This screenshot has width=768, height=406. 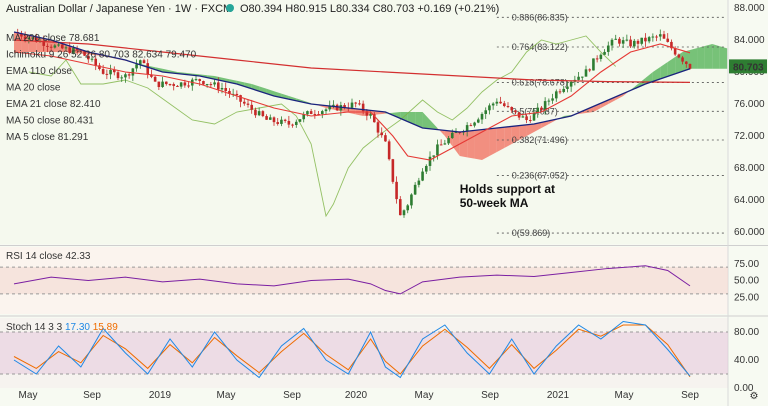 I want to click on fib-level-label: 0.236(67.052), so click(x=540, y=176).